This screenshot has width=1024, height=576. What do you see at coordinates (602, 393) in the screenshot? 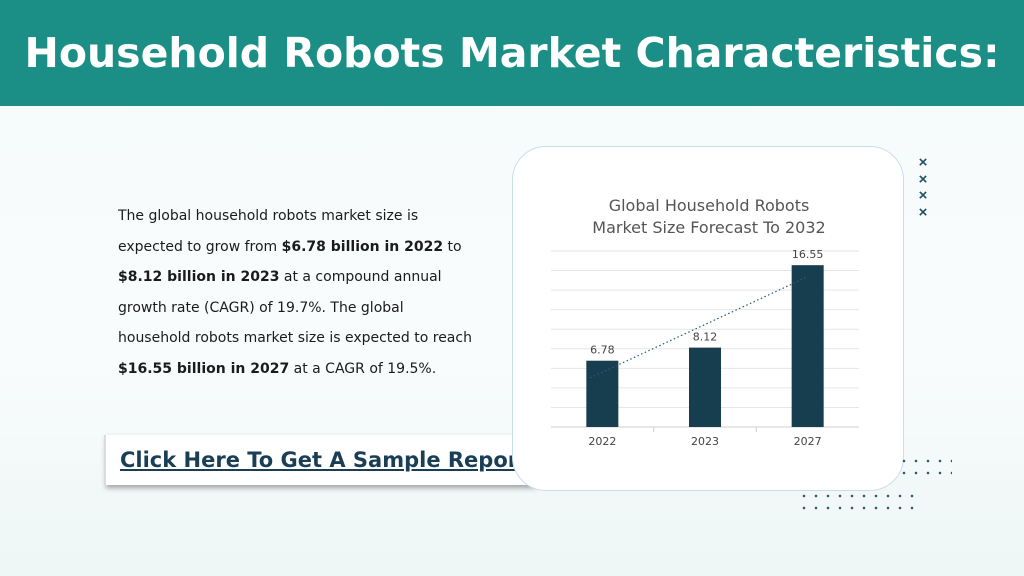
I see `bar-2022` at bounding box center [602, 393].